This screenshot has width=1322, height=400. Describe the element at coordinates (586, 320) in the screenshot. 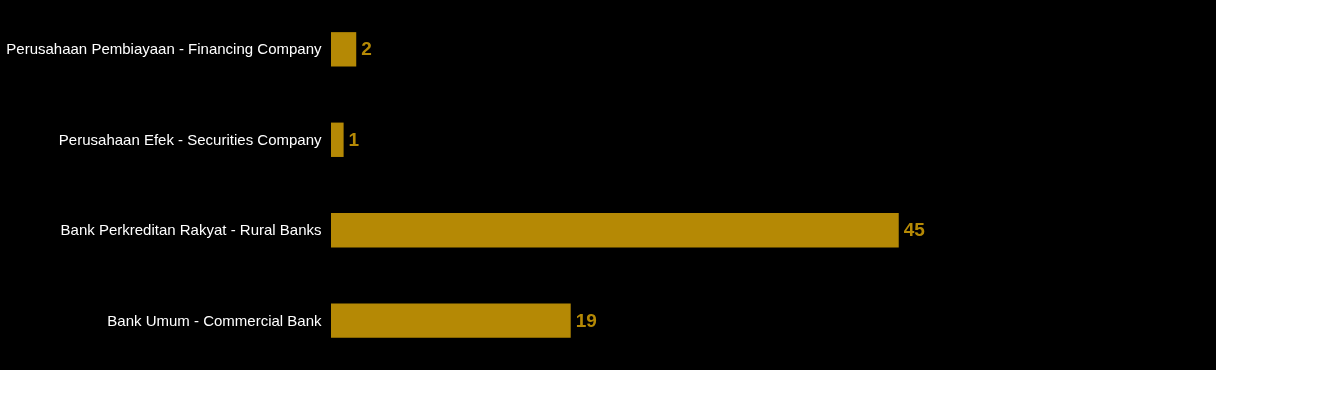

I see `data-label: 19` at that location.